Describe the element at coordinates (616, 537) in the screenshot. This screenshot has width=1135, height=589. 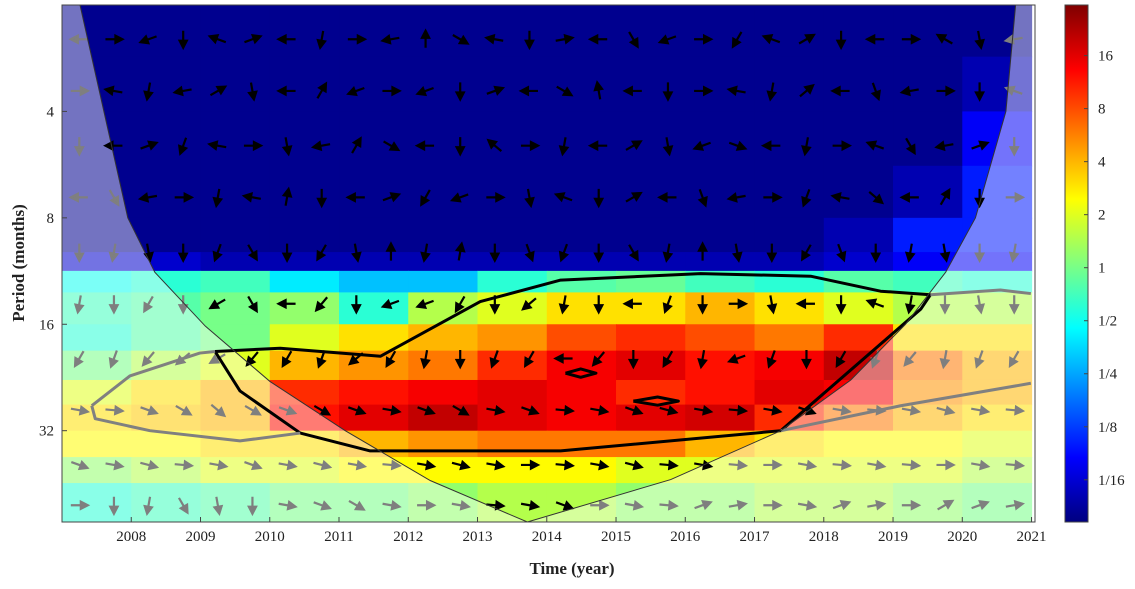
I see `x-tick-label: 2015` at that location.